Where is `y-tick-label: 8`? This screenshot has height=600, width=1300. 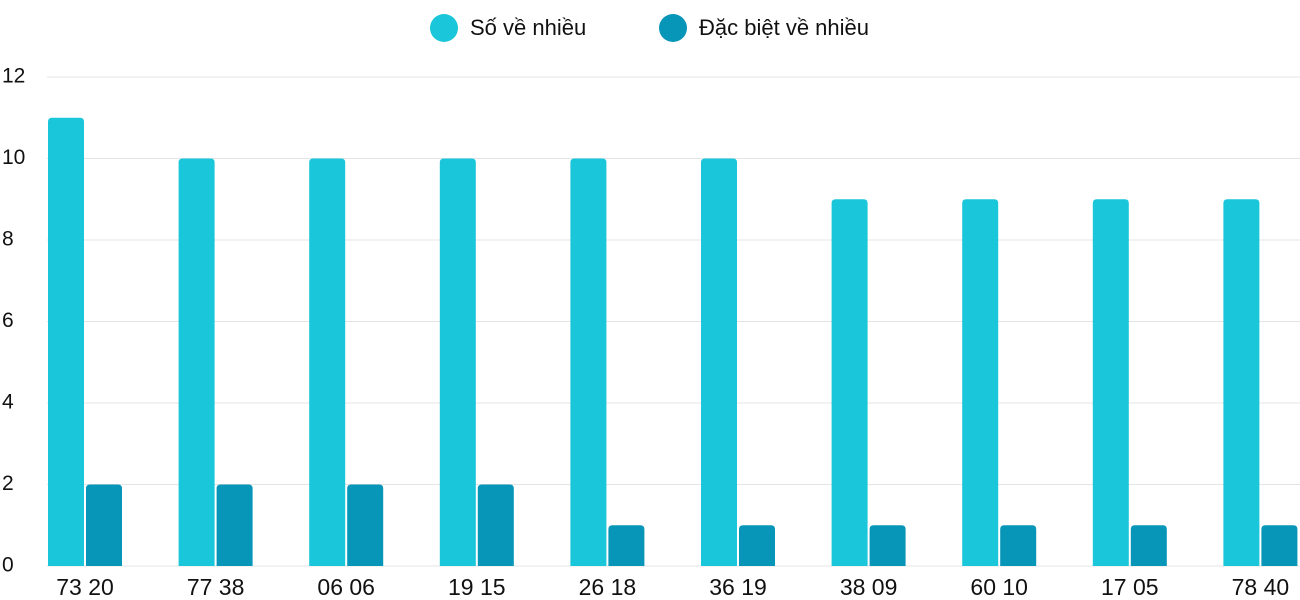
y-tick-label: 8 is located at coordinates (8, 239).